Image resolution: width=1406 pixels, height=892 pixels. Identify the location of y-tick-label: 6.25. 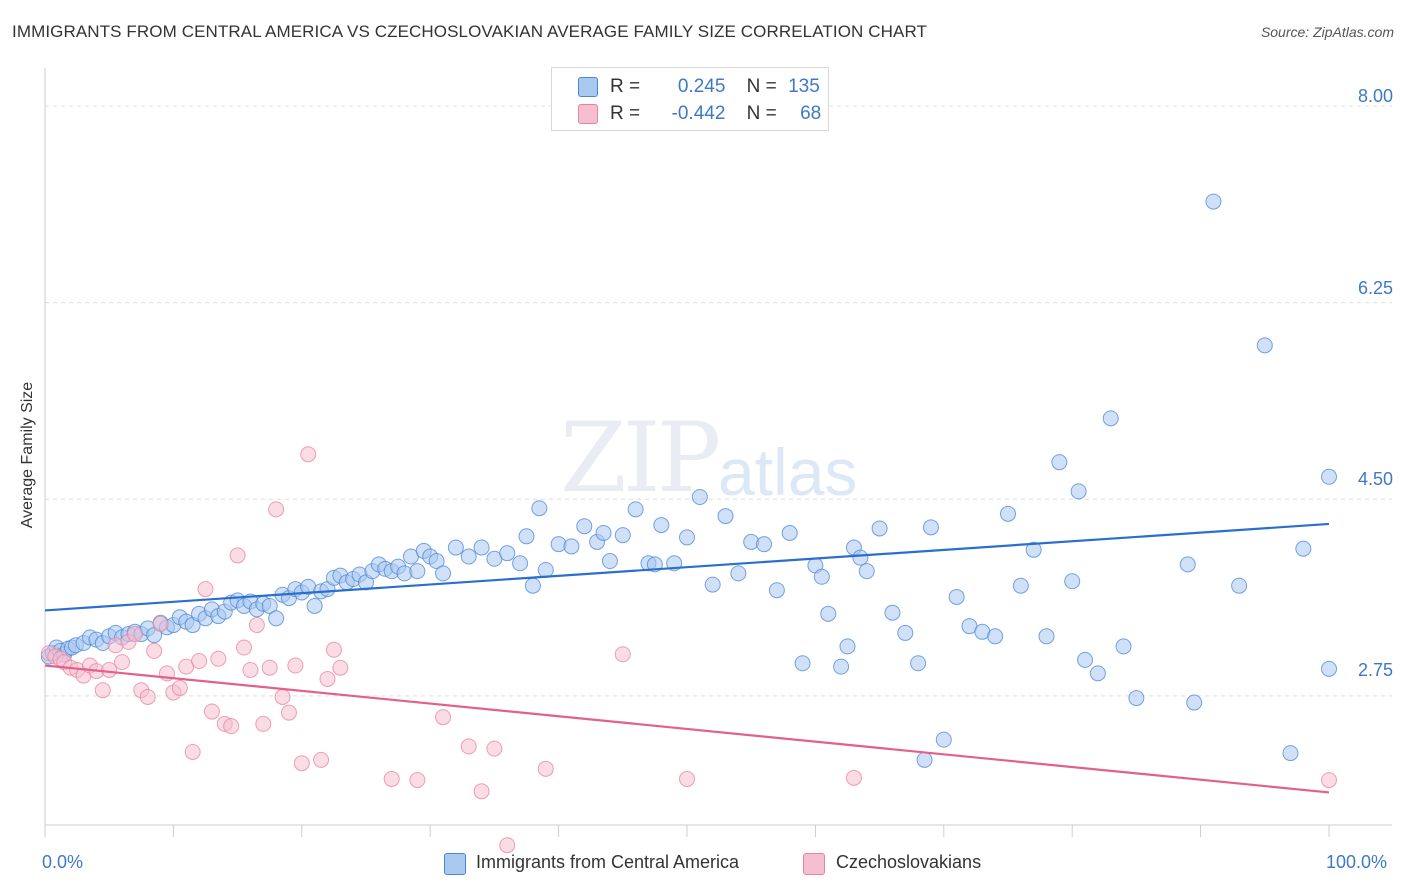
(1375, 288).